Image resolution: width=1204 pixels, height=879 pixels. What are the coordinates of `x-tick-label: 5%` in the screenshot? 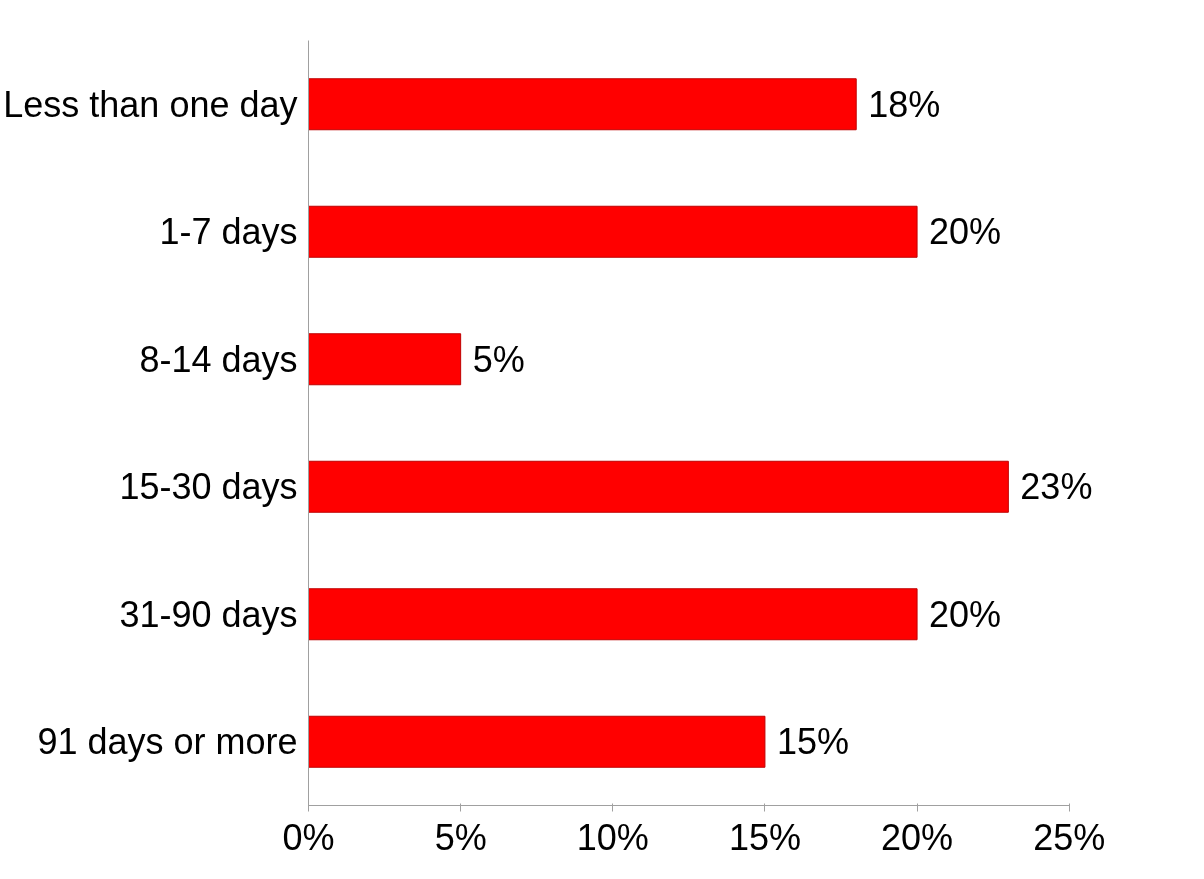 It's located at (460, 837).